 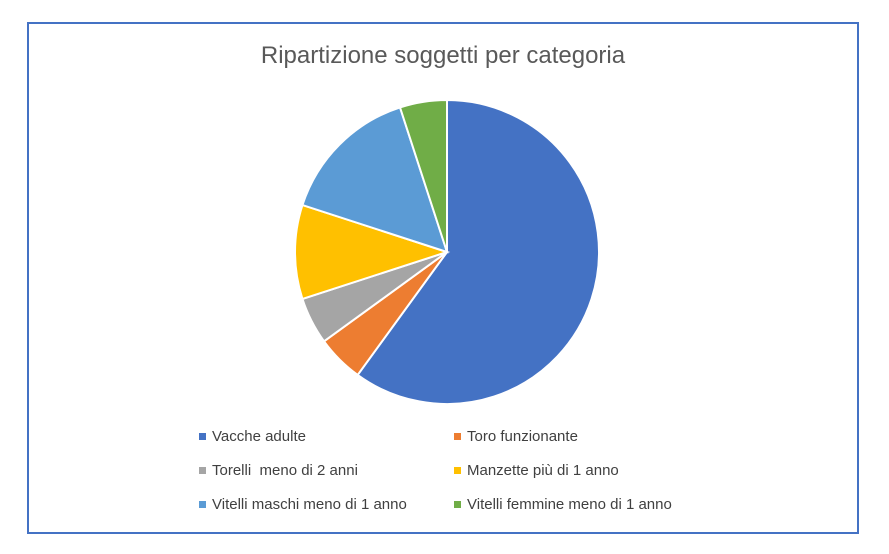 What do you see at coordinates (569, 504) in the screenshot?
I see `legend-label: Vitelli femmine meno di 1 anno` at bounding box center [569, 504].